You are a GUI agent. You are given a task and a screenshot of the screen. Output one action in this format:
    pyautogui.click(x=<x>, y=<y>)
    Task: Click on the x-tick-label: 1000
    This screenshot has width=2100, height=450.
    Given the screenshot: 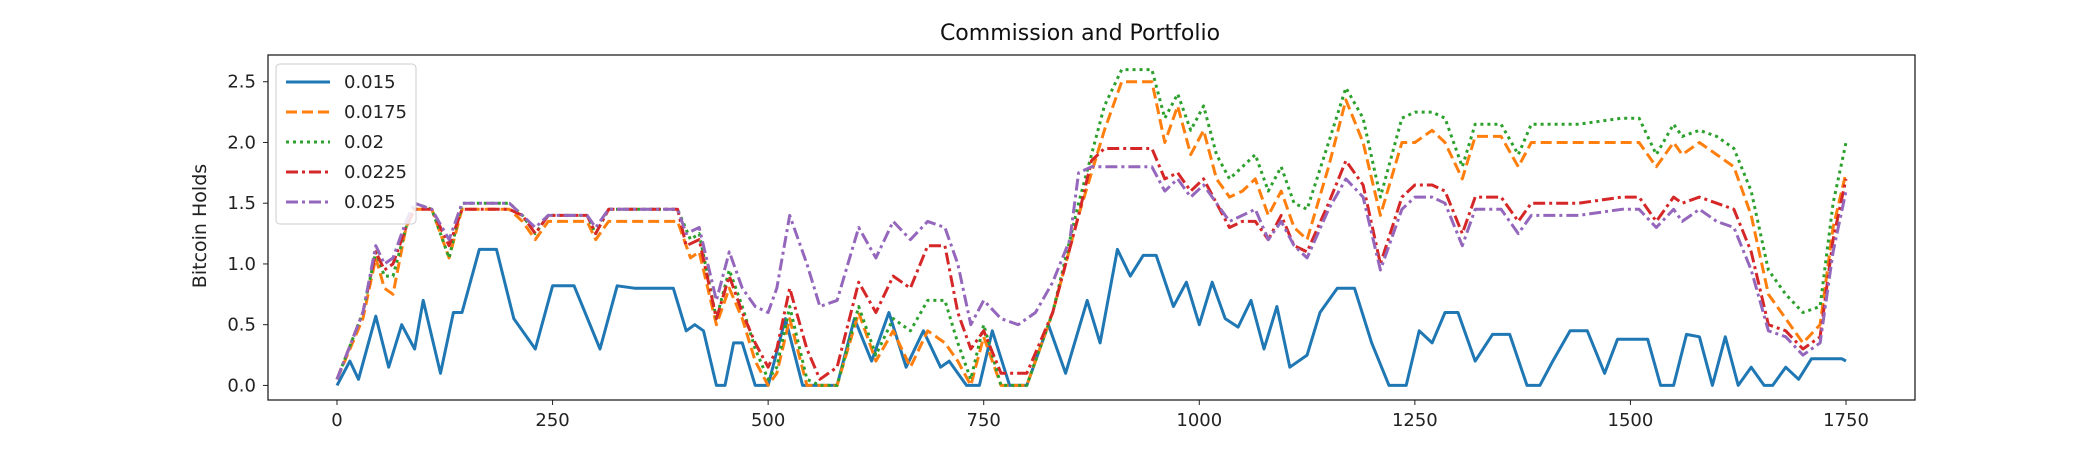 What is the action you would take?
    pyautogui.click(x=1199, y=420)
    